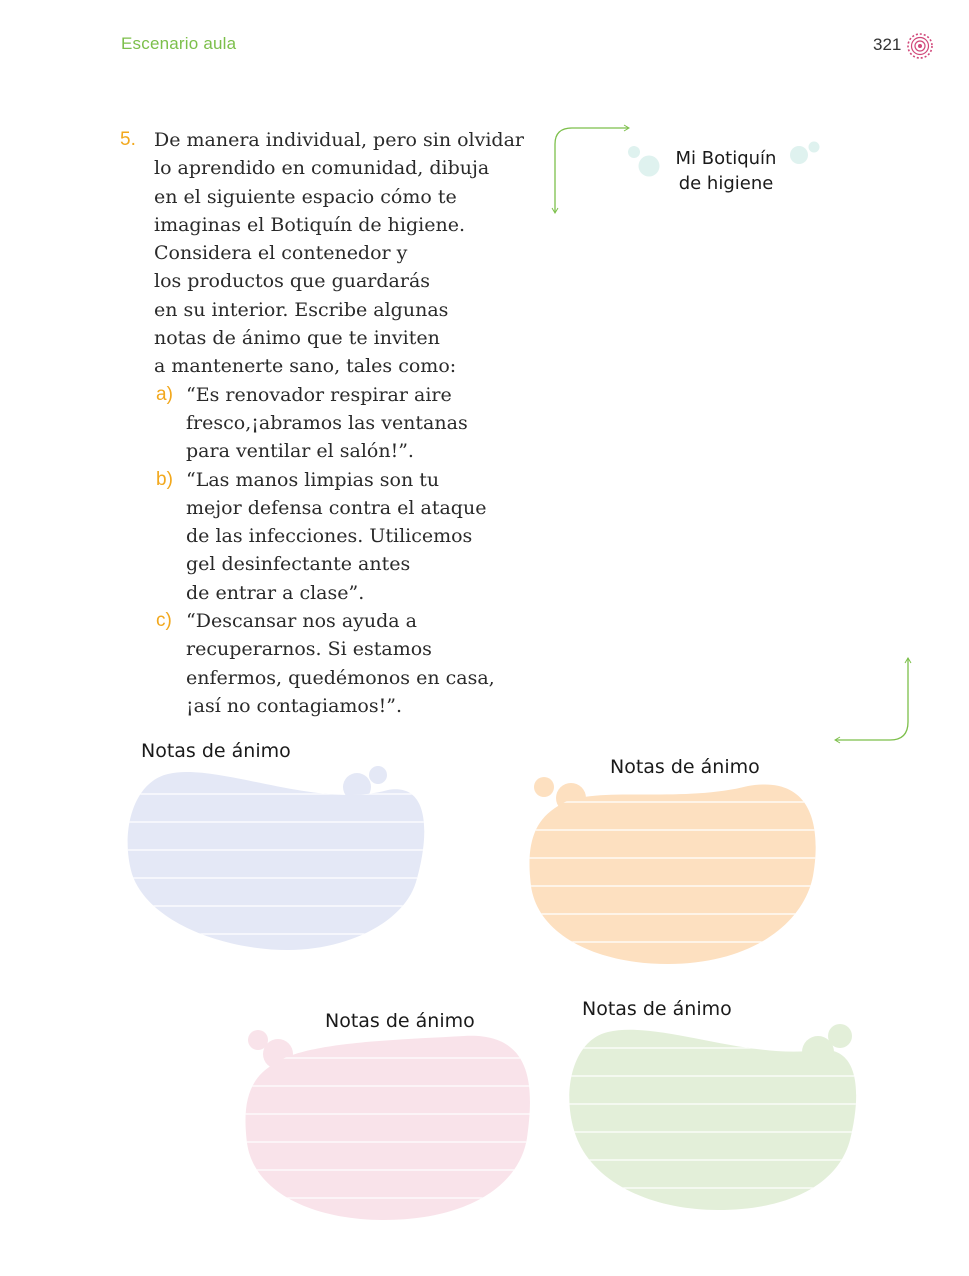 The height and width of the screenshot is (1276, 969). I want to click on instruction-line: Considera el contenedor y, so click(281, 253).